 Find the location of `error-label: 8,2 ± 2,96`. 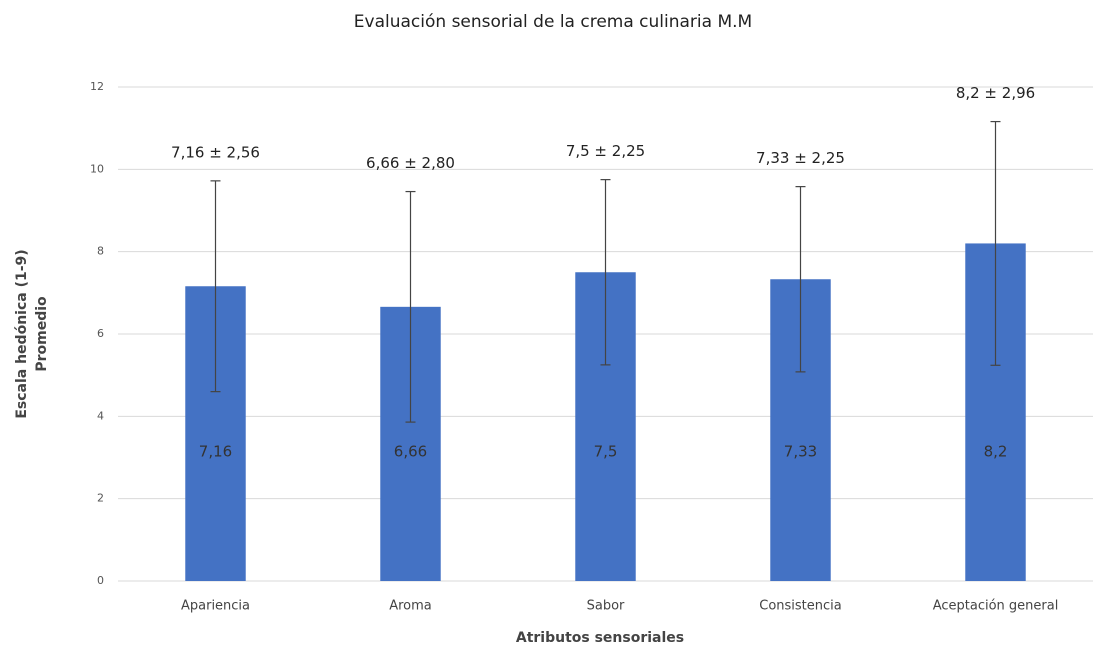

error-label: 8,2 ± 2,96 is located at coordinates (995, 93).